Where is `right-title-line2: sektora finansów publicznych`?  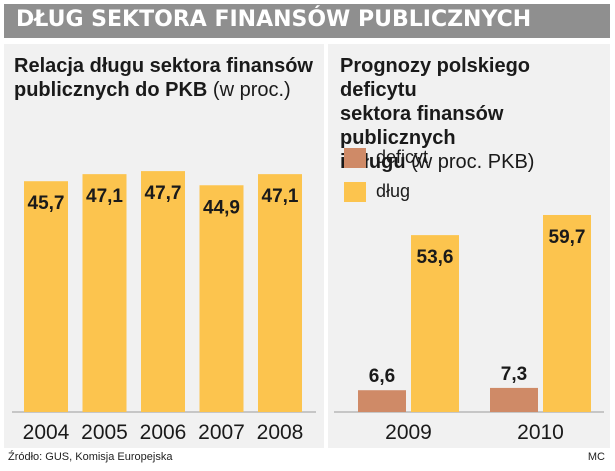
right-title-line2: sektora finansów publicznych is located at coordinates (422, 126).